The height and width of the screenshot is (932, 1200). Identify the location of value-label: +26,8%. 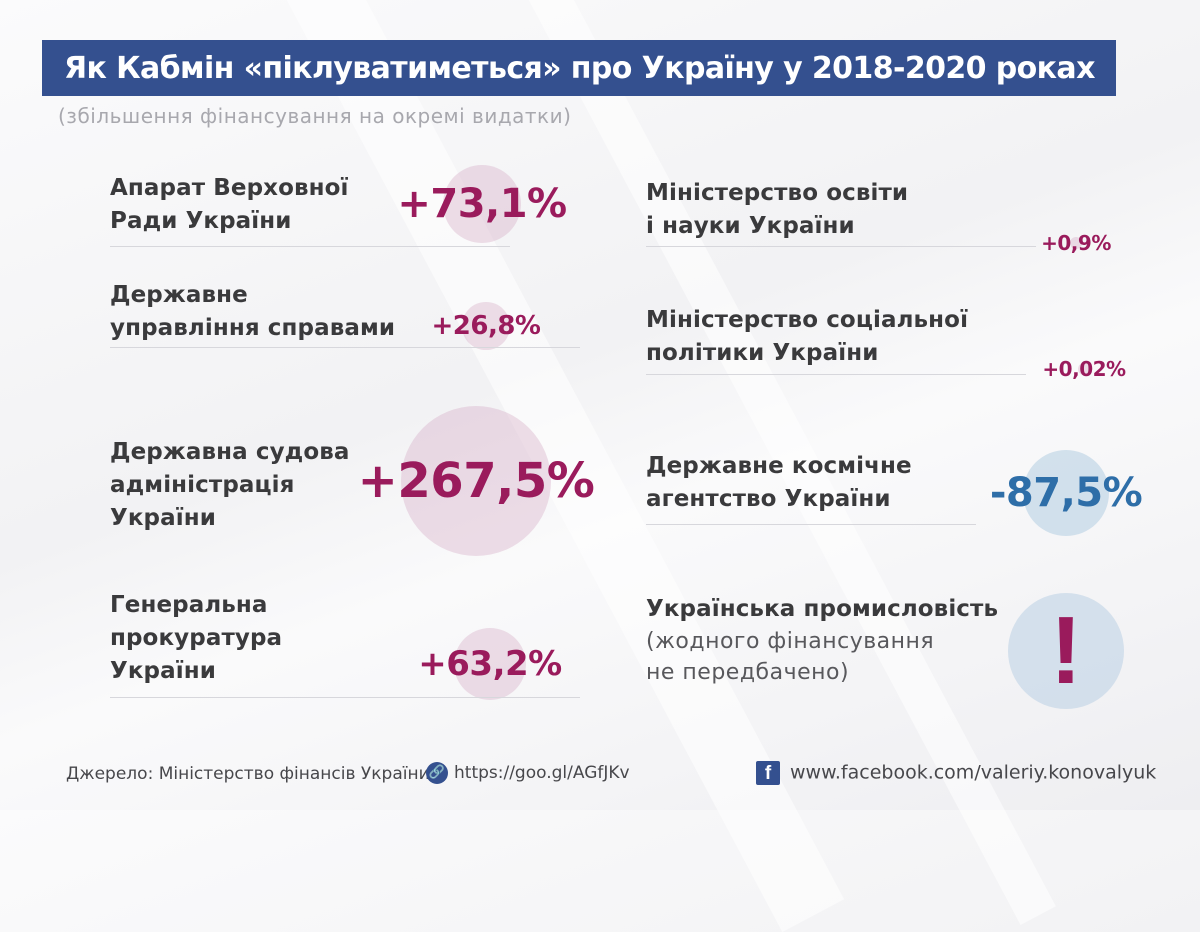
(486, 326).